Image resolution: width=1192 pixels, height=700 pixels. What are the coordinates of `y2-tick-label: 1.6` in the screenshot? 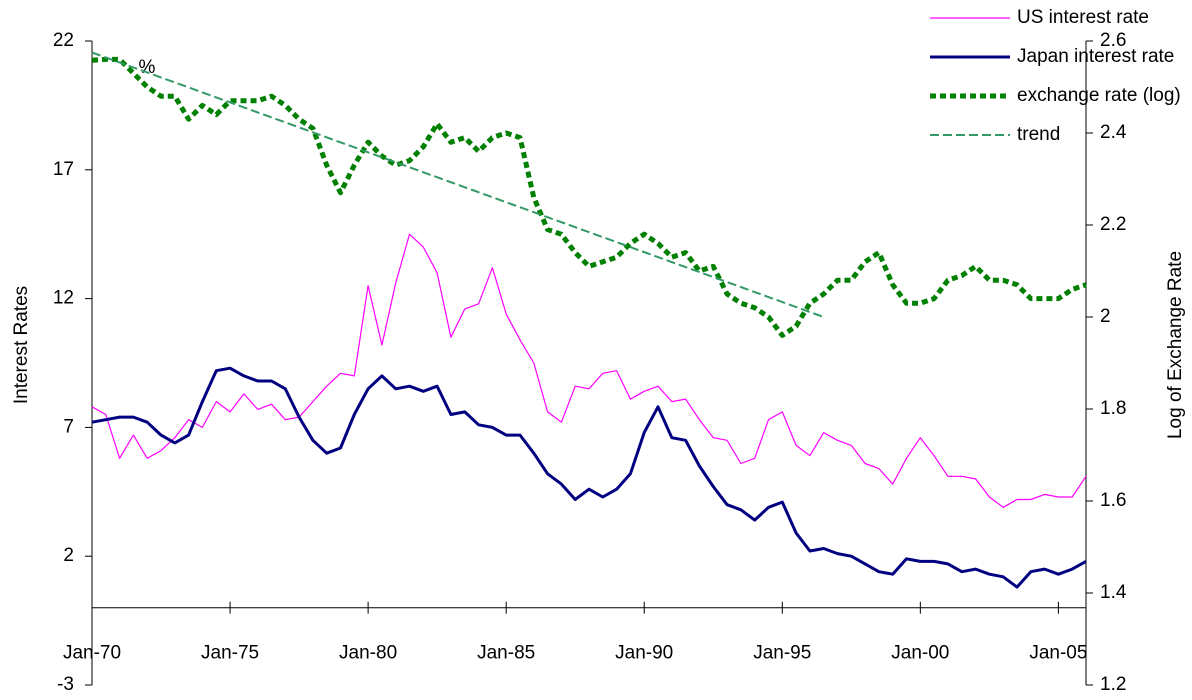 It's located at (1113, 500).